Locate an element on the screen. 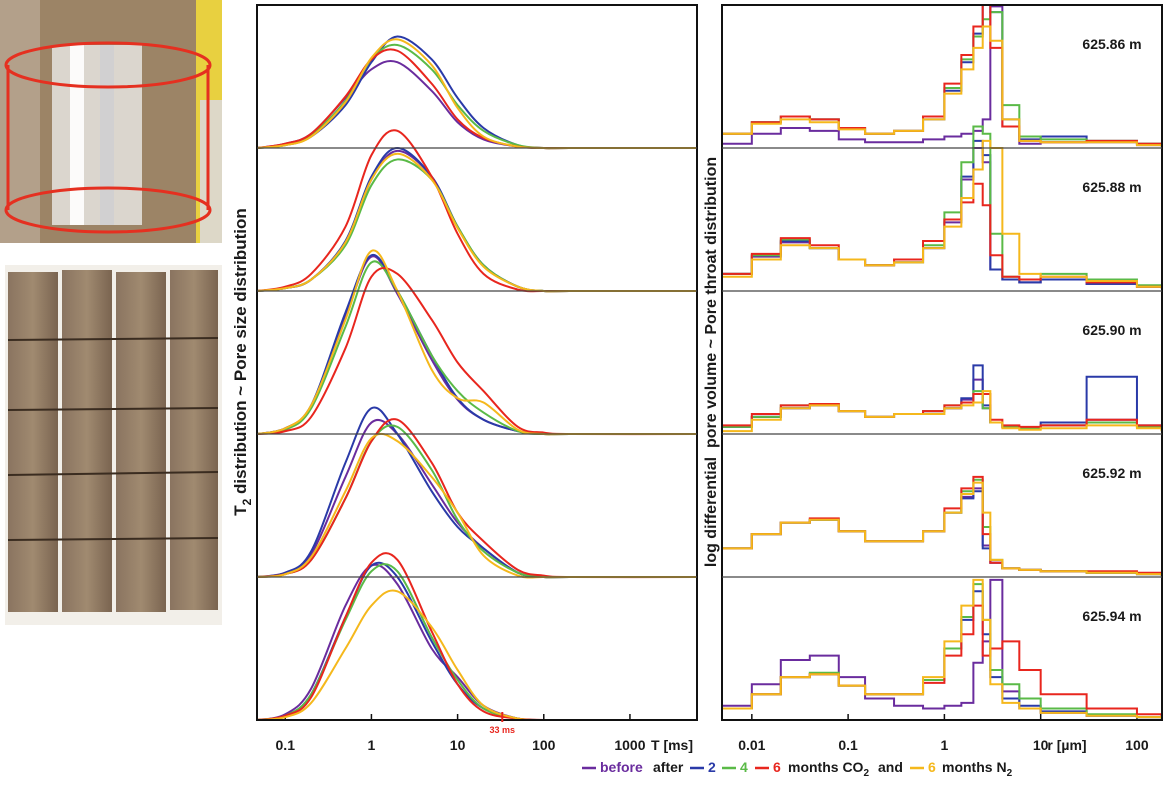 The image size is (1165, 789). left-y-label: T2 distribution ~ Pore size distribution is located at coordinates (242, 362).